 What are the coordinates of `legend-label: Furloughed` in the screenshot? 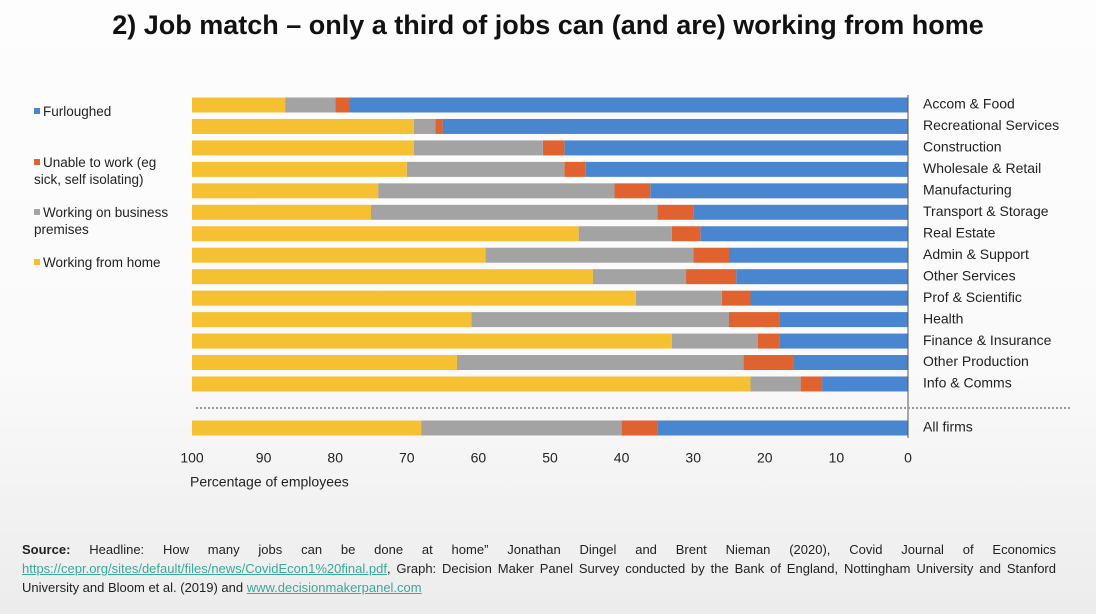 It's located at (77, 111).